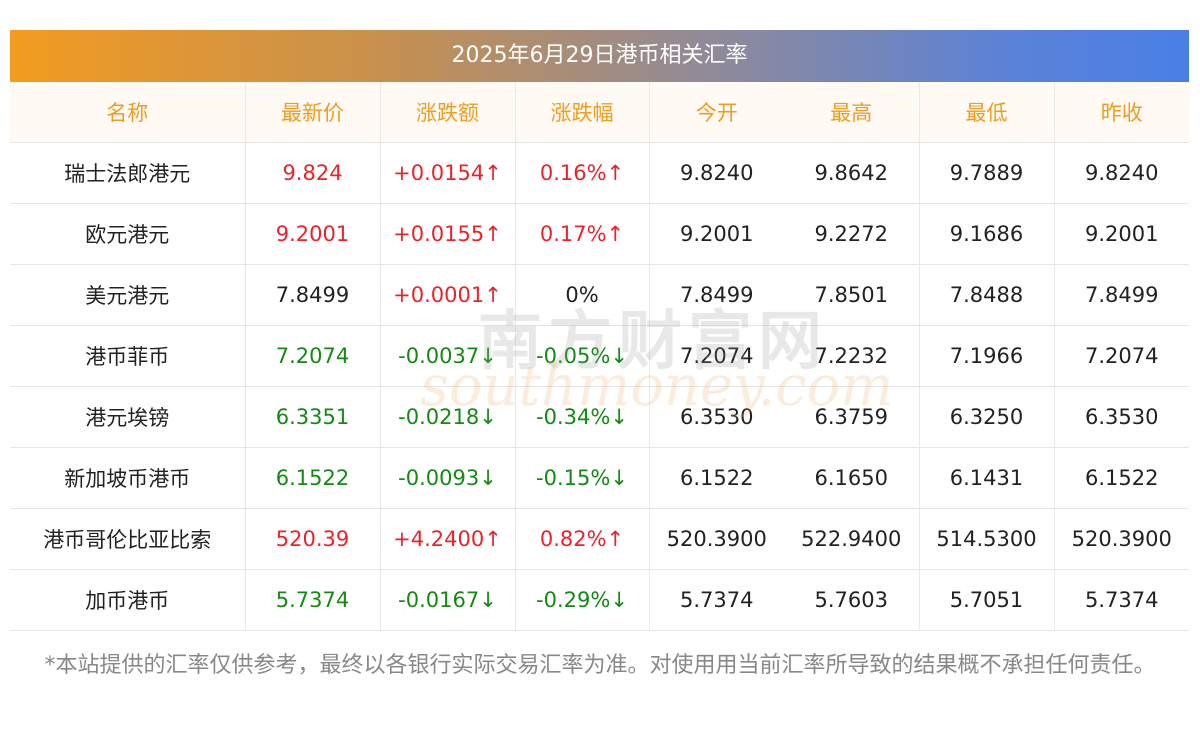 The image size is (1200, 733). I want to click on cell-pct: 0%, so click(582, 295).